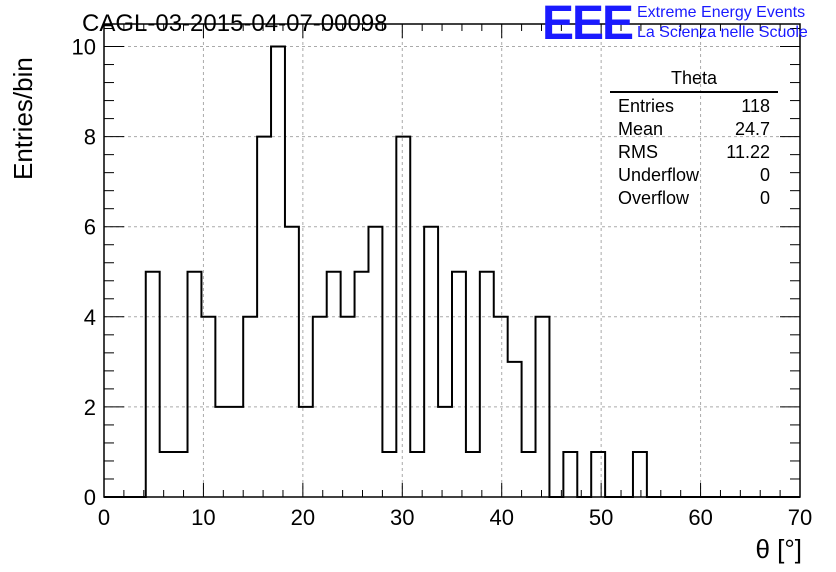 Image resolution: width=836 pixels, height=572 pixels. What do you see at coordinates (90, 227) in the screenshot?
I see `y-tick-label: 6` at bounding box center [90, 227].